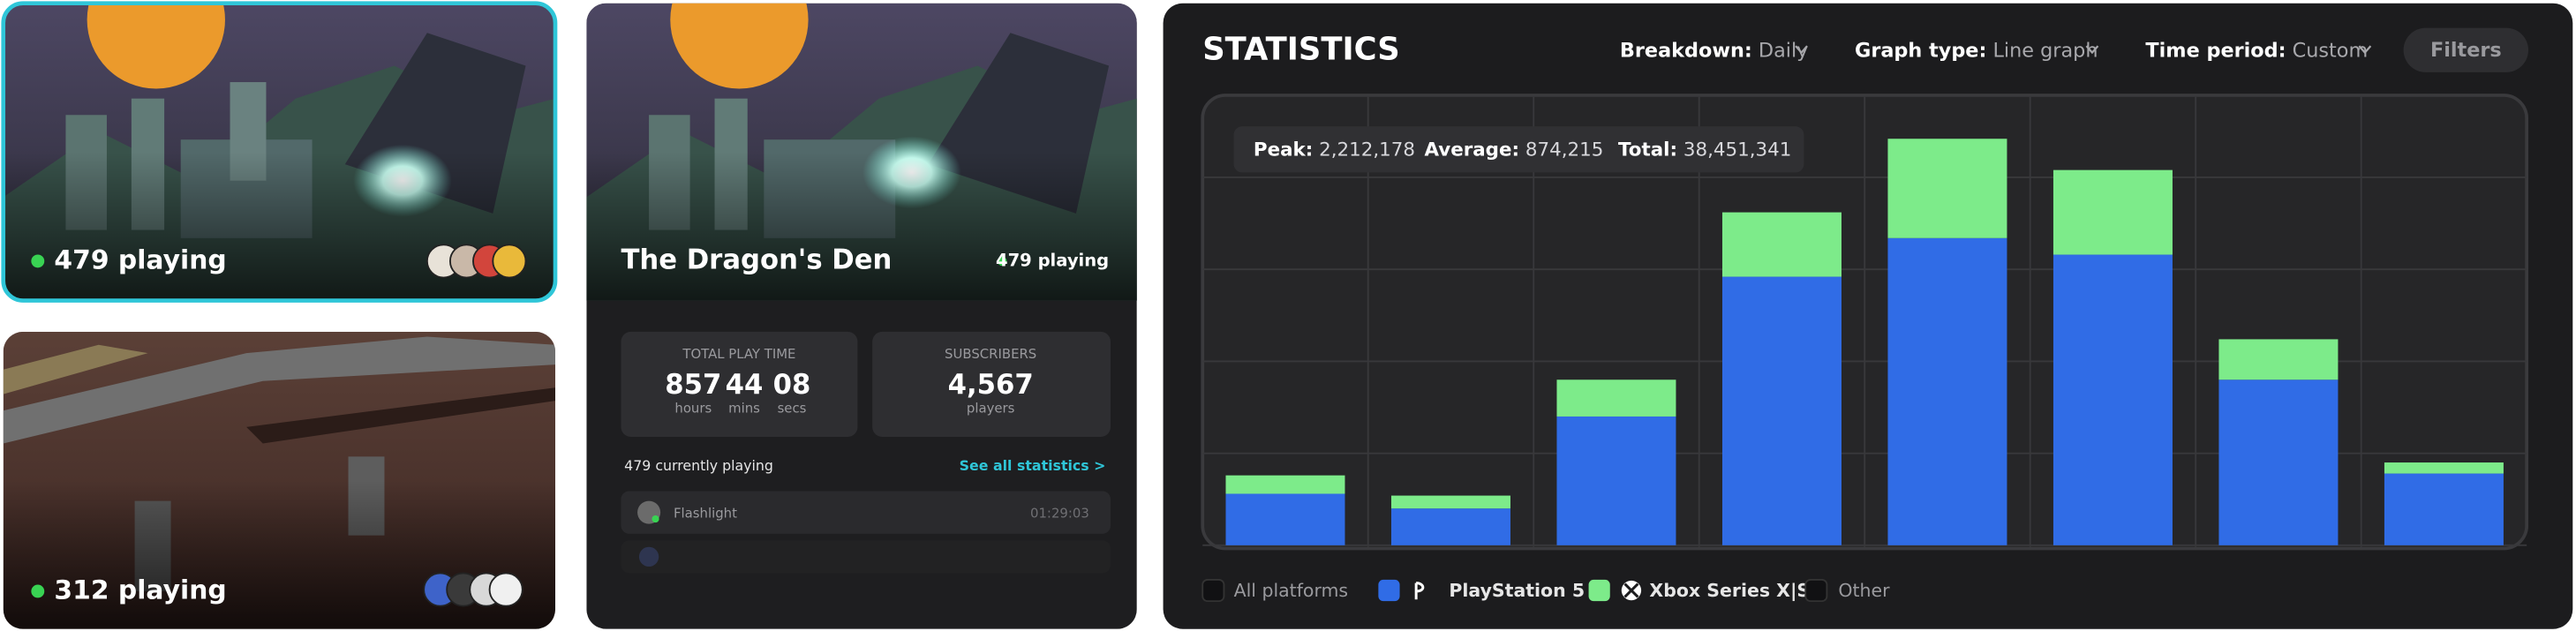 The image size is (2576, 631). What do you see at coordinates (1291, 590) in the screenshot?
I see `legend-label: All platforms` at bounding box center [1291, 590].